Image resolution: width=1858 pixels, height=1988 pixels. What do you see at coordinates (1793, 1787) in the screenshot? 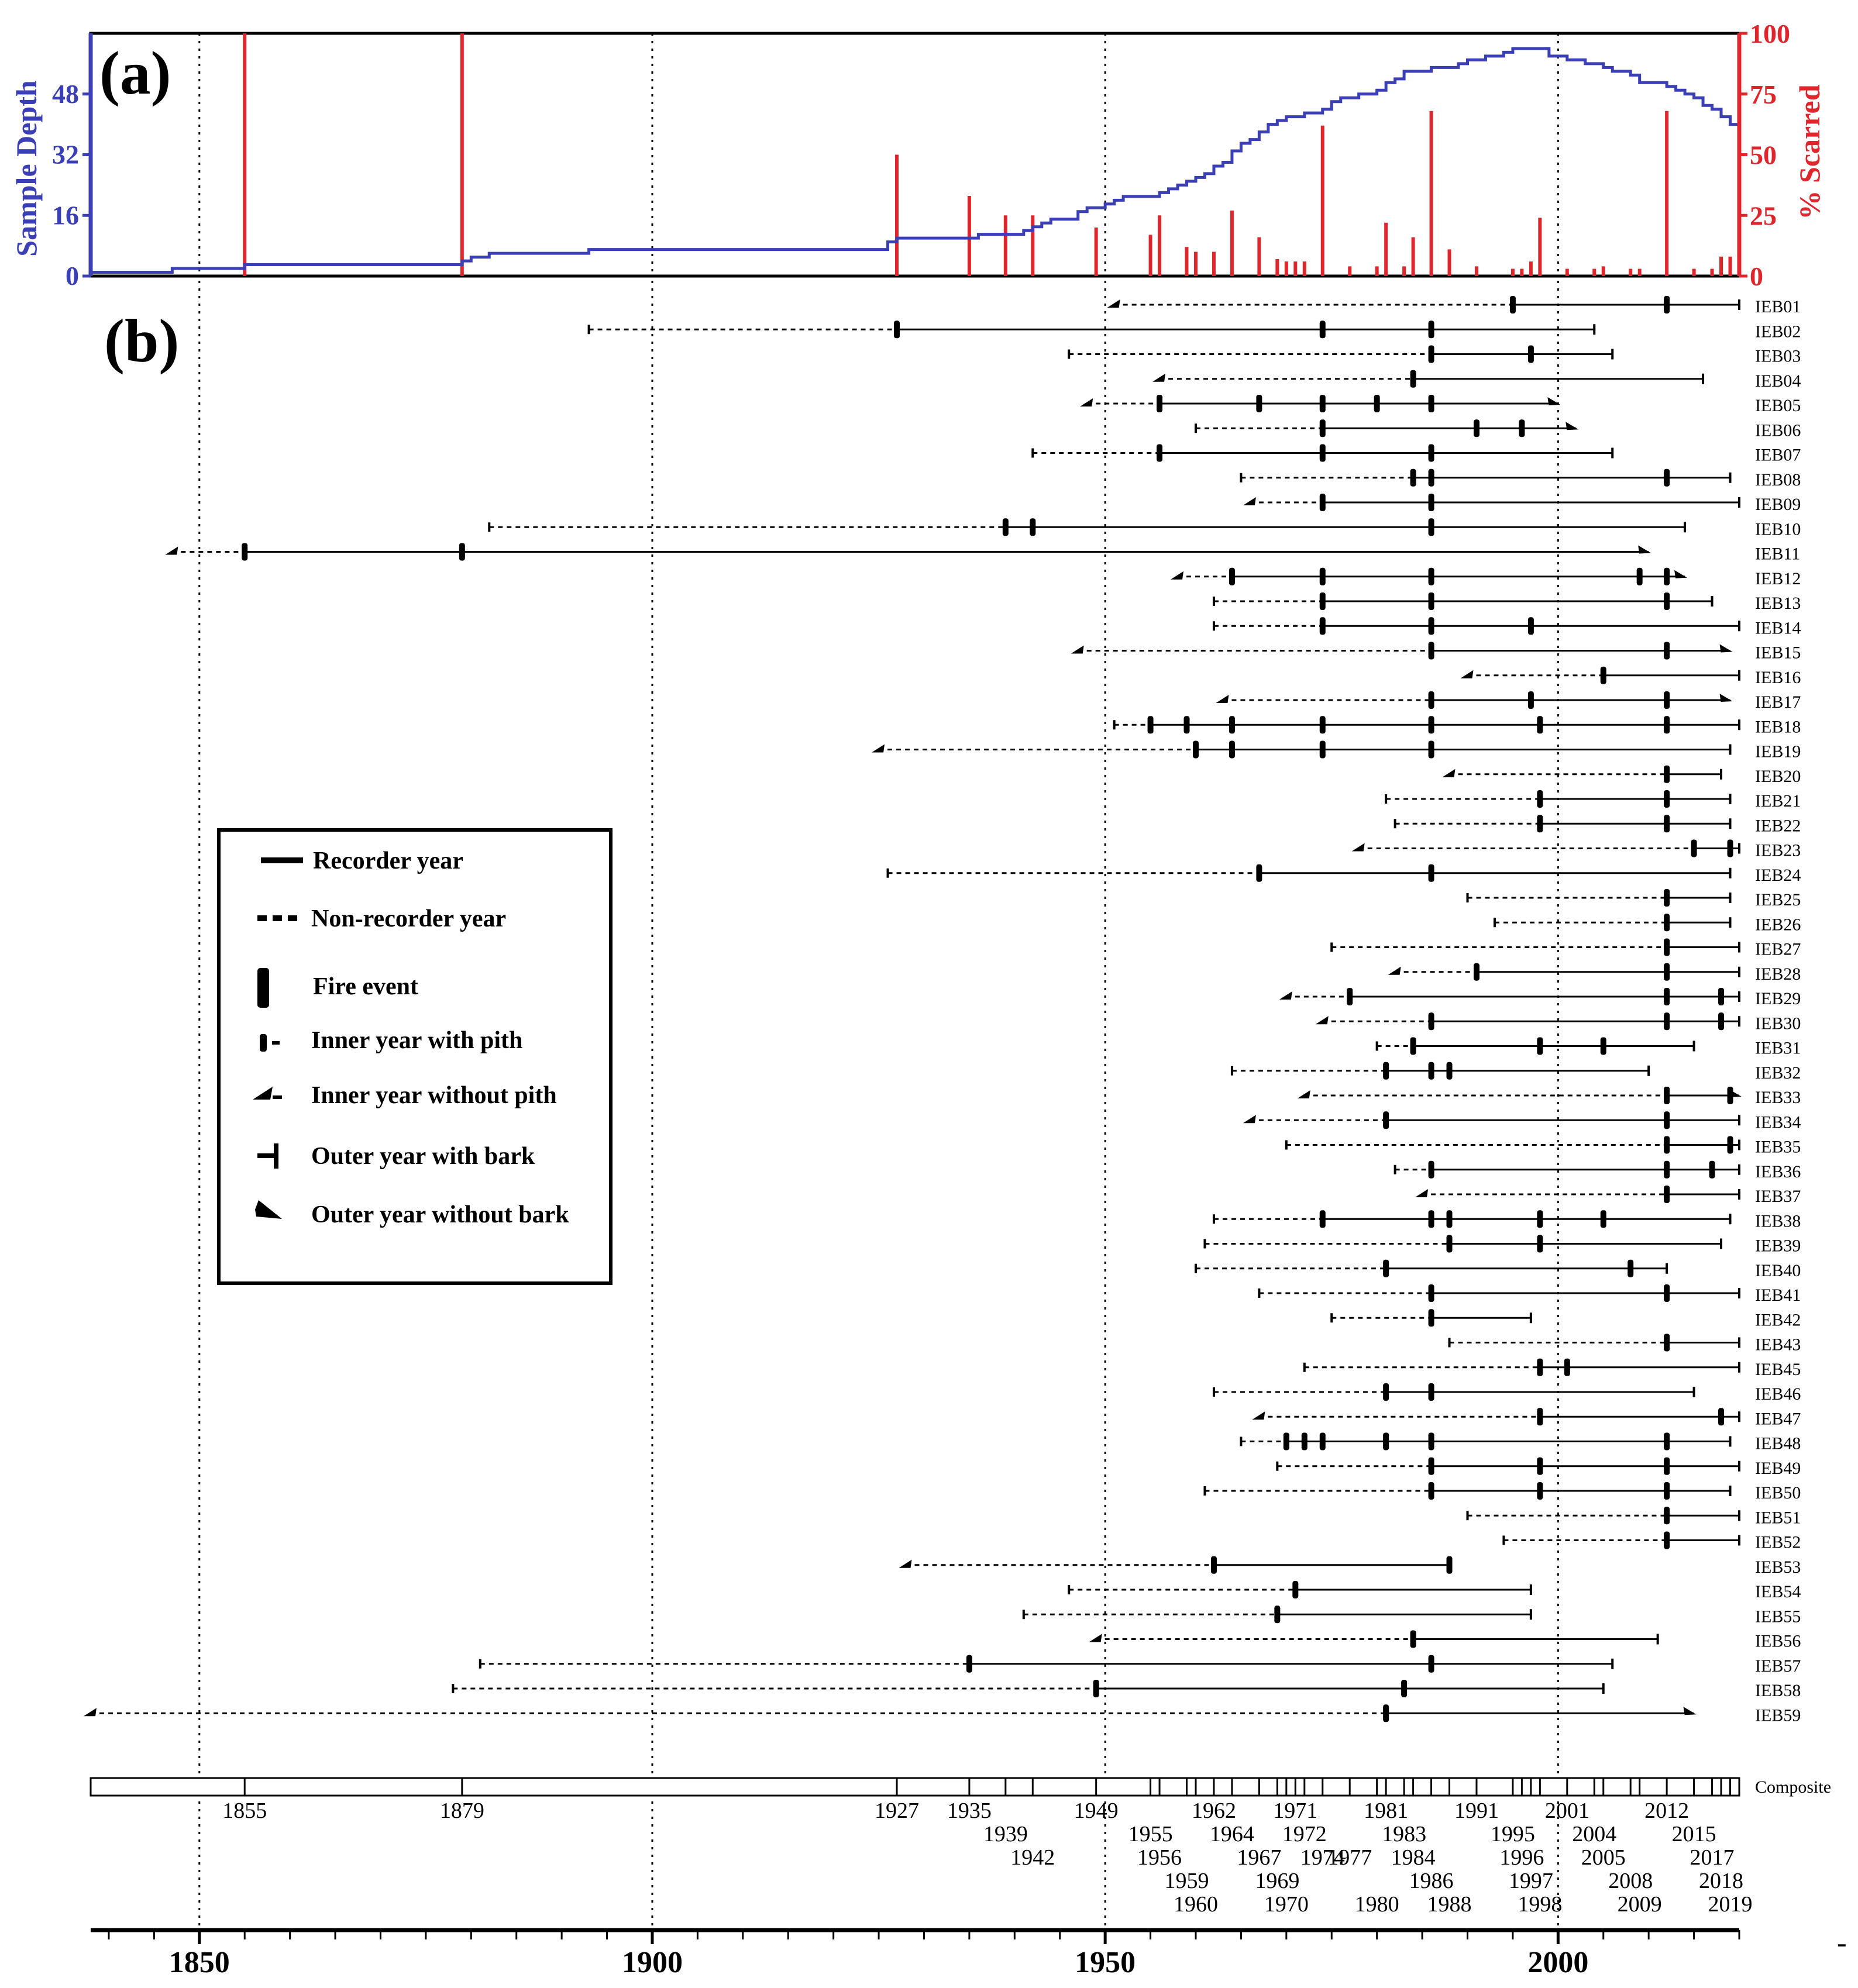
I see `composite-label: Composite` at bounding box center [1793, 1787].